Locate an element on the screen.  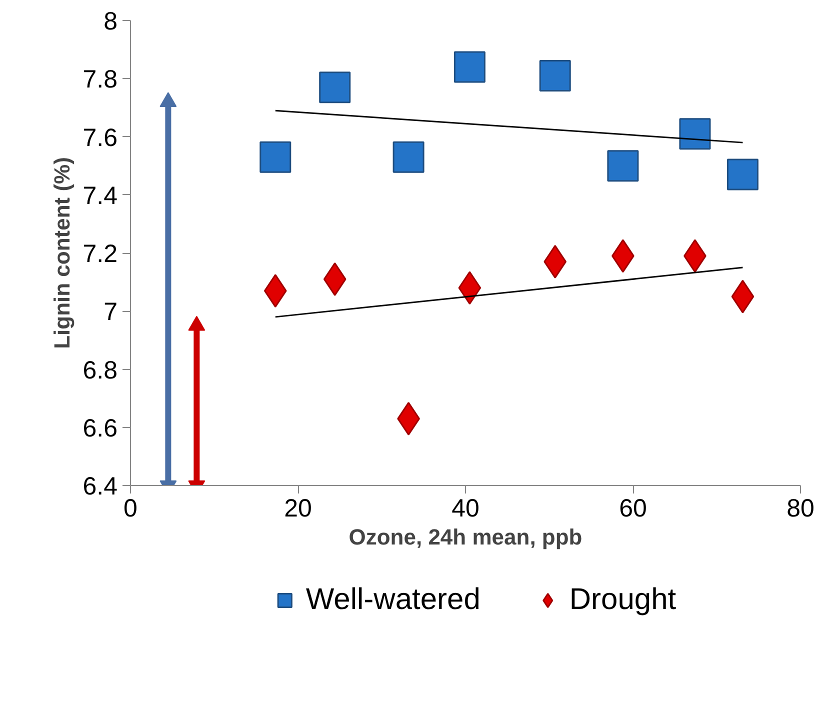
y-tick-label: 8 is located at coordinates (111, 22).